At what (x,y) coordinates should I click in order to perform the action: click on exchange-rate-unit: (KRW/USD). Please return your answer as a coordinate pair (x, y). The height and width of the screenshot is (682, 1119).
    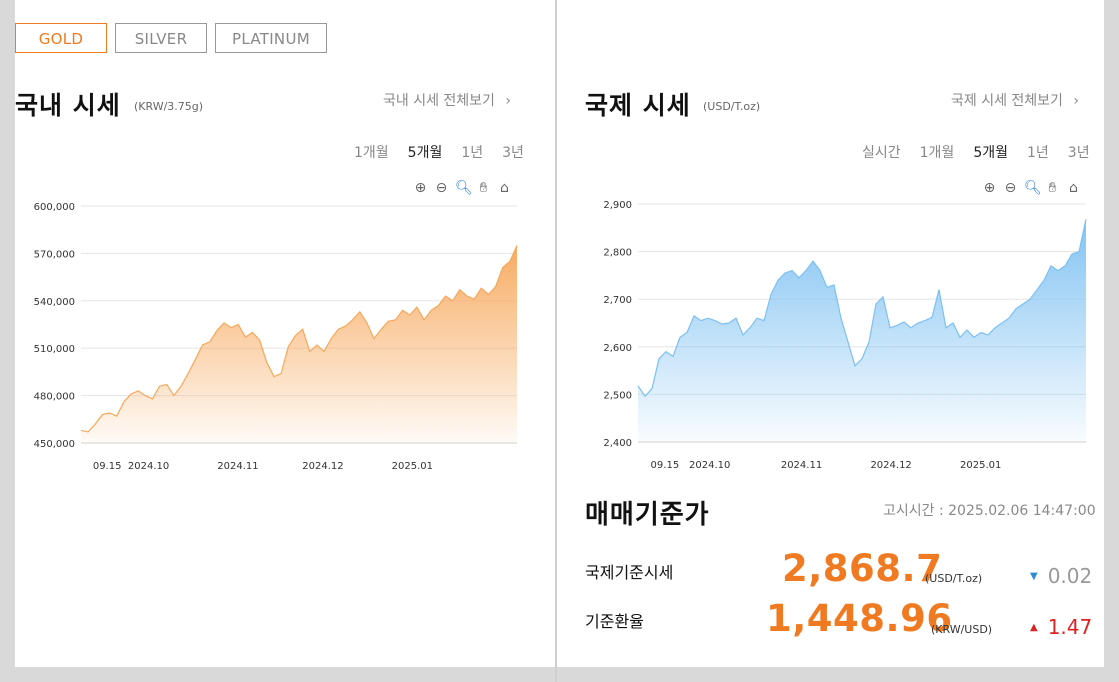
    Looking at the image, I should click on (962, 629).